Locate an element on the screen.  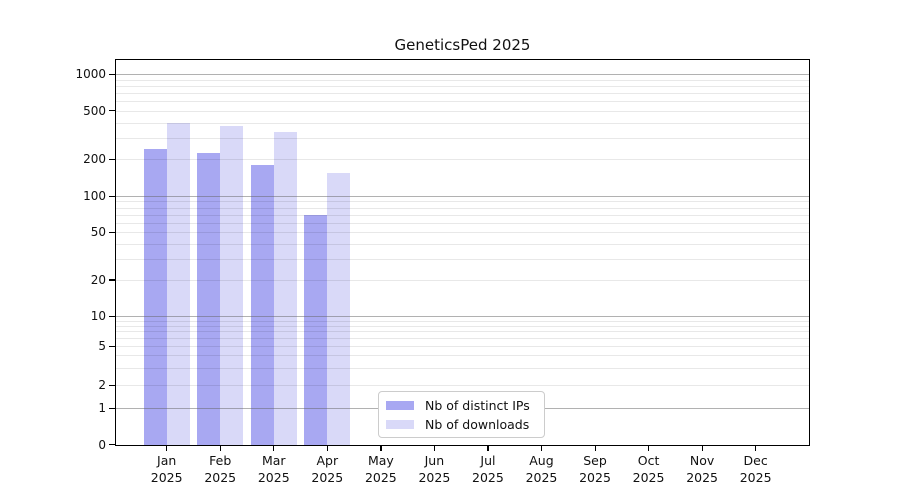
bar-distinct-ips-apr is located at coordinates (316, 329).